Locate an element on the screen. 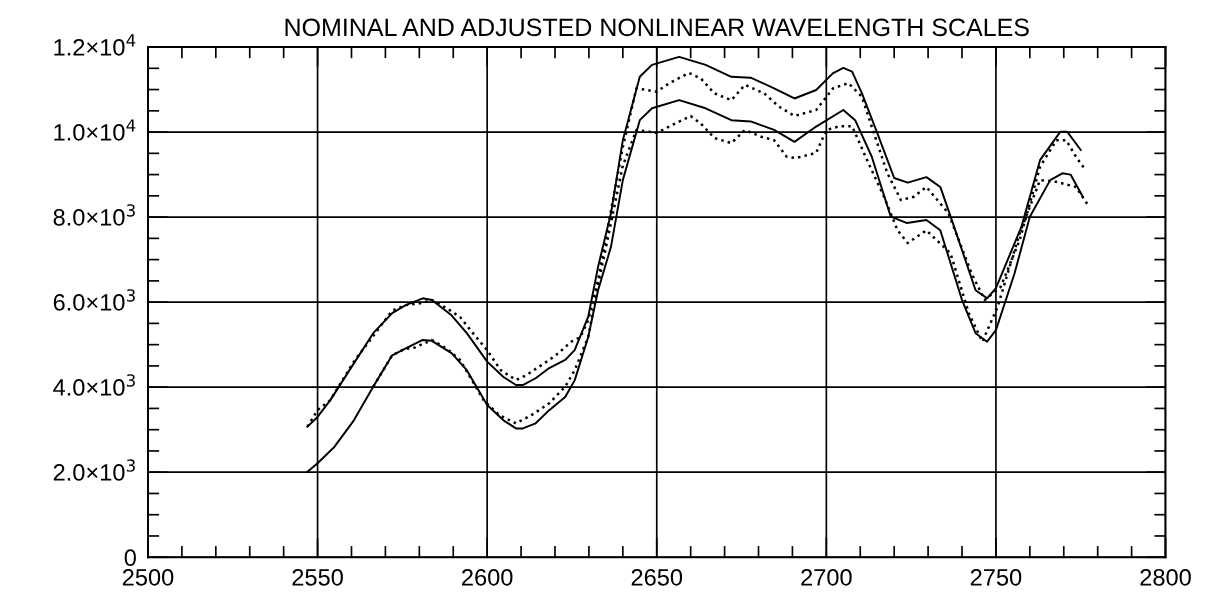 This screenshot has height=611, width=1223. y-tick-label: 8.0×10$^{3}$ is located at coordinates (94, 215).